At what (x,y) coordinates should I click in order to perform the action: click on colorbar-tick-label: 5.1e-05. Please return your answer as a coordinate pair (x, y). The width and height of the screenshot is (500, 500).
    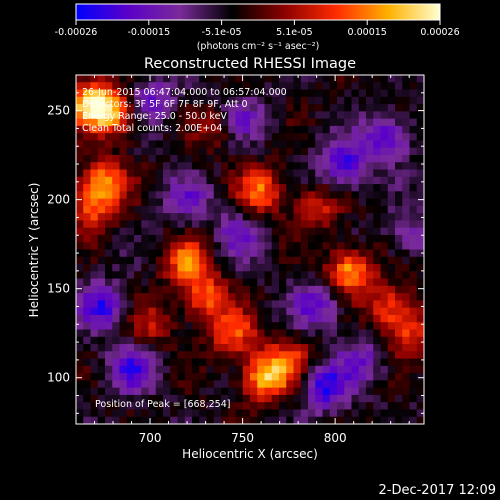
    Looking at the image, I should click on (294, 32).